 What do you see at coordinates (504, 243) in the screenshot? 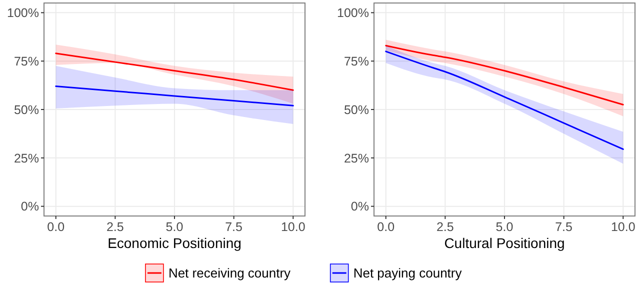
I see `x-axis-title: Cultural Positioning` at bounding box center [504, 243].